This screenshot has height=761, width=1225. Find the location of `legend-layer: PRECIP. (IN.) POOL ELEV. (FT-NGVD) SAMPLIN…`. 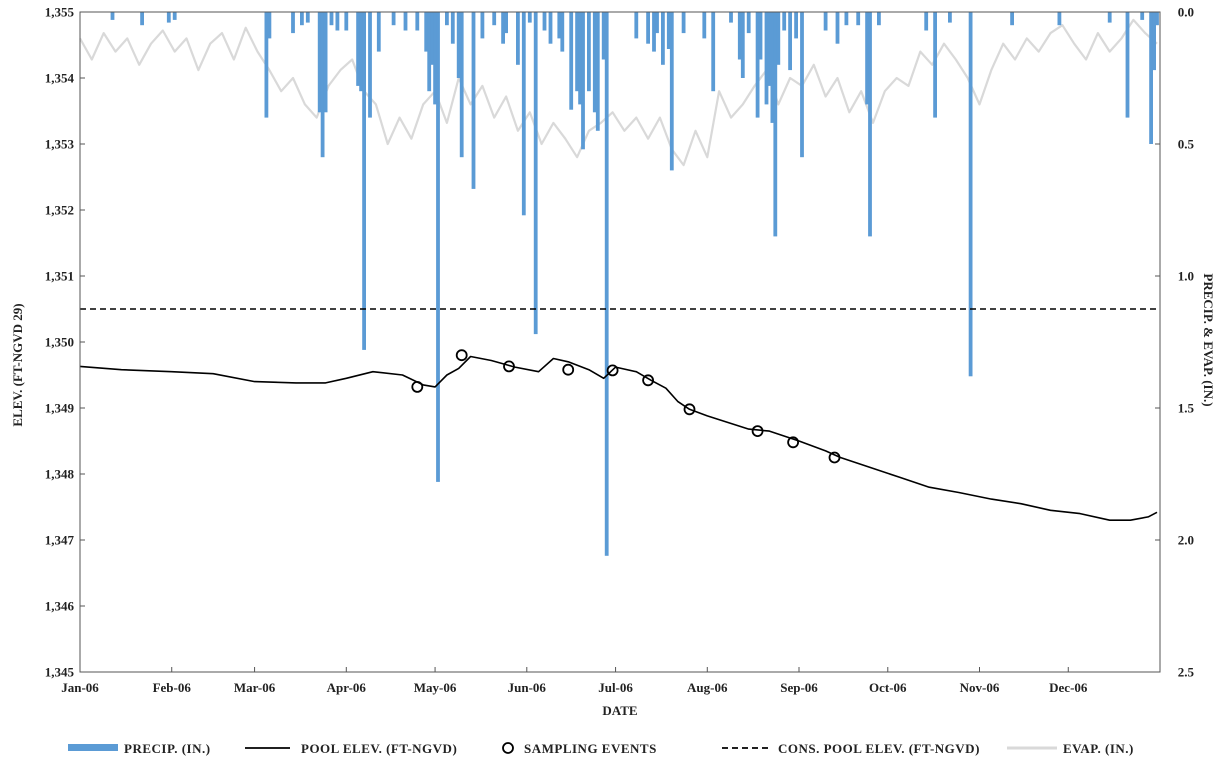

legend-layer: PRECIP. (IN.) POOL ELEV. (FT-NGVD) SAMPLIN… is located at coordinates (600, 748).